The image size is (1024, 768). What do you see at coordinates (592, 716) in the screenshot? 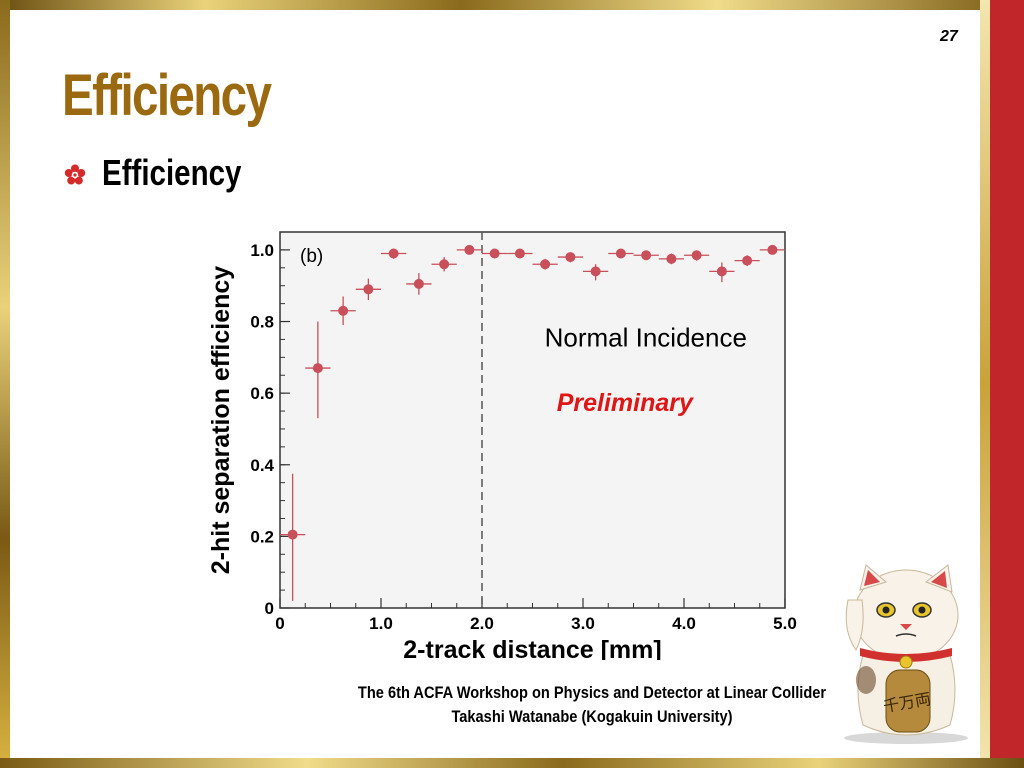
I see `footer-author: Takashi Watanabe (Kogakuin University)` at bounding box center [592, 716].